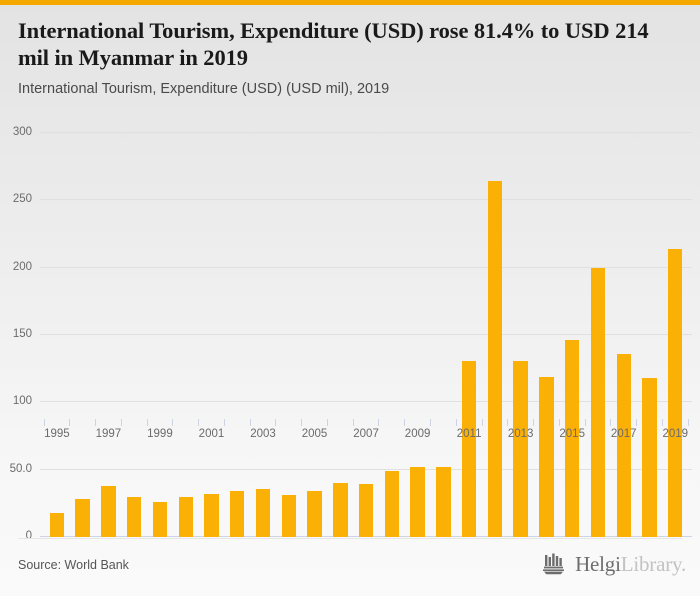 The image size is (700, 596). Describe the element at coordinates (351, 469) in the screenshot. I see `gridline: 50.0` at that location.